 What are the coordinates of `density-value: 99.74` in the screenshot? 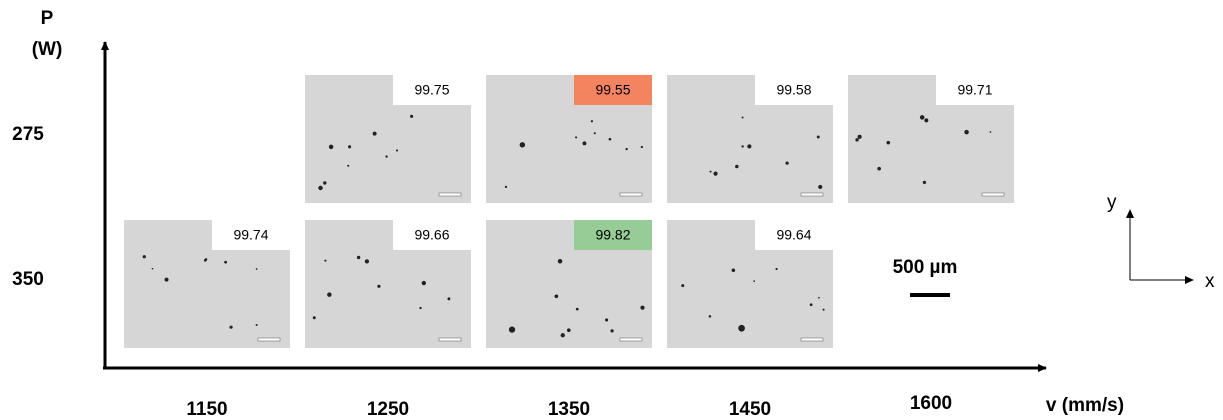 It's located at (250, 235).